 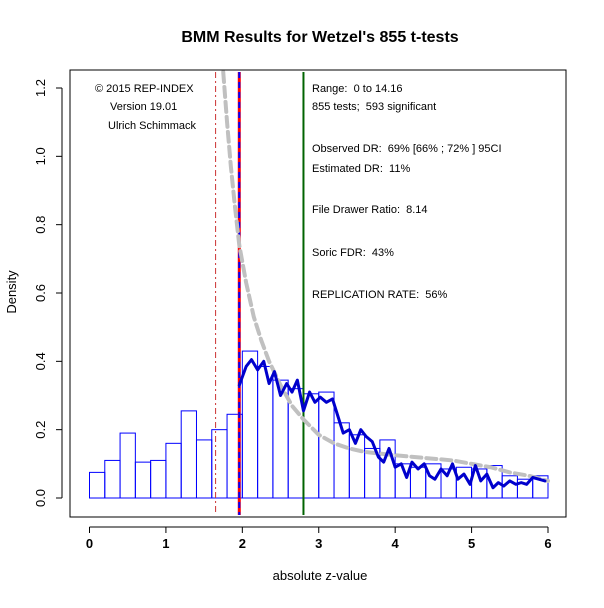 What do you see at coordinates (152, 126) in the screenshot?
I see `annotation-left: Ulrich Schimmack` at bounding box center [152, 126].